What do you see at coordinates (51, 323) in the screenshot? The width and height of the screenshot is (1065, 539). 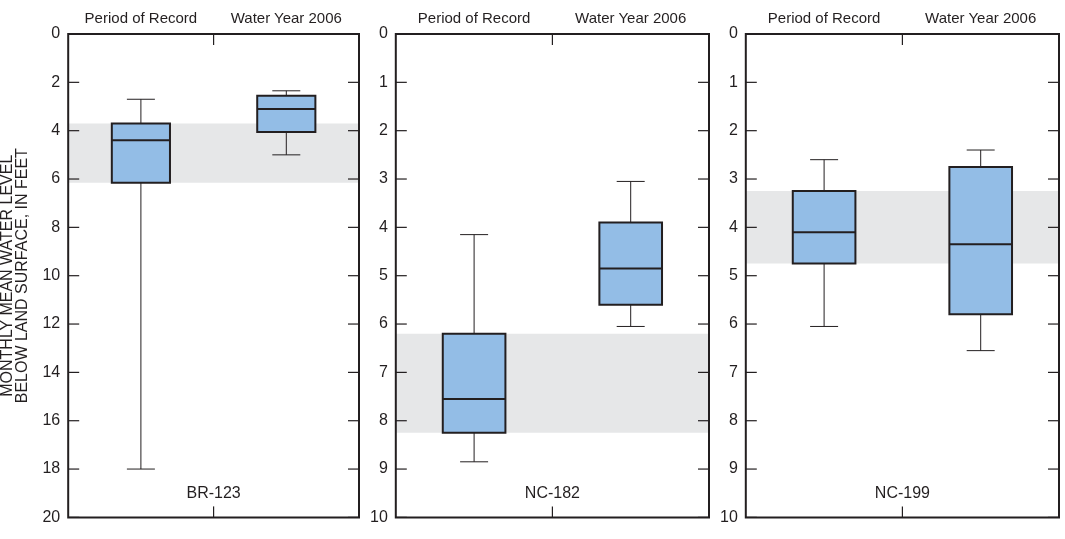 I see `y-tick-label: 12` at bounding box center [51, 323].